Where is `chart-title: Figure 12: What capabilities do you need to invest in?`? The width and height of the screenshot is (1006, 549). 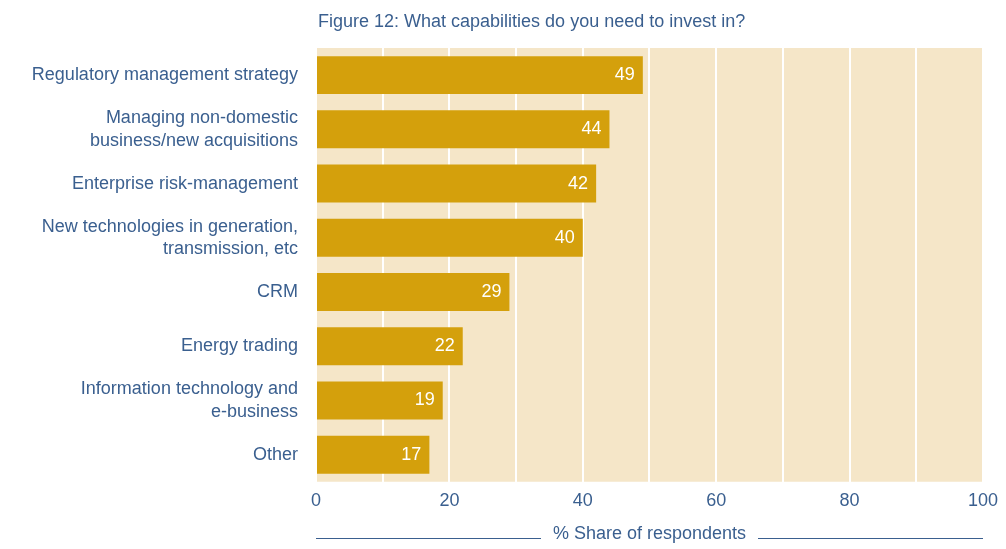
chart-title: Figure 12: What capabilities do you need to invest in? is located at coordinates (532, 20).